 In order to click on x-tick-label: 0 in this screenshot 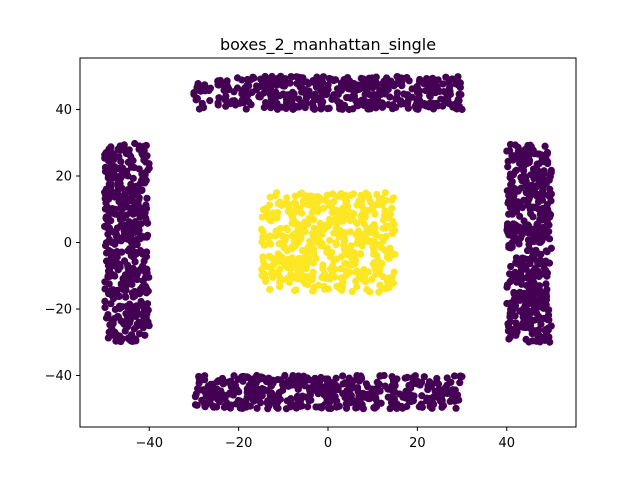, I will do `click(328, 443)`.